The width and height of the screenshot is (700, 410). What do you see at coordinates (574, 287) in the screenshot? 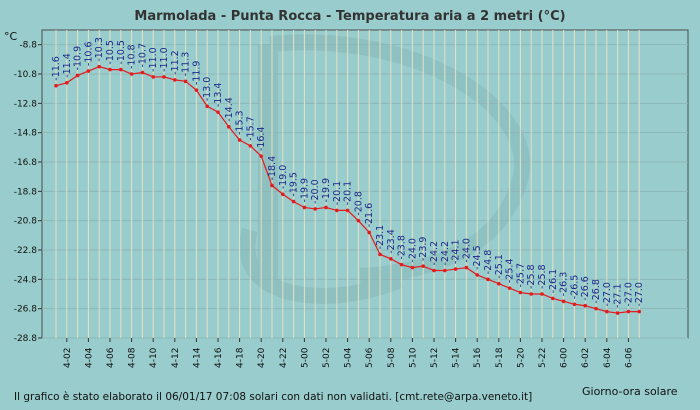
I see `data-label: -26.5` at bounding box center [574, 287].